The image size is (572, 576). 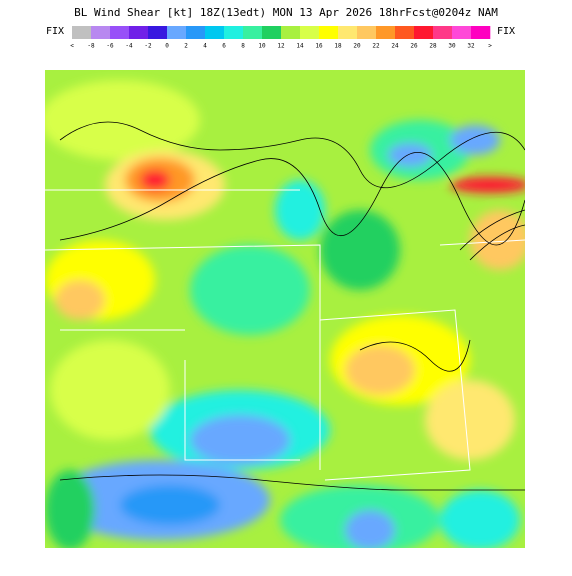 What do you see at coordinates (506, 31) in the screenshot?
I see `fix-right: FIX` at bounding box center [506, 31].